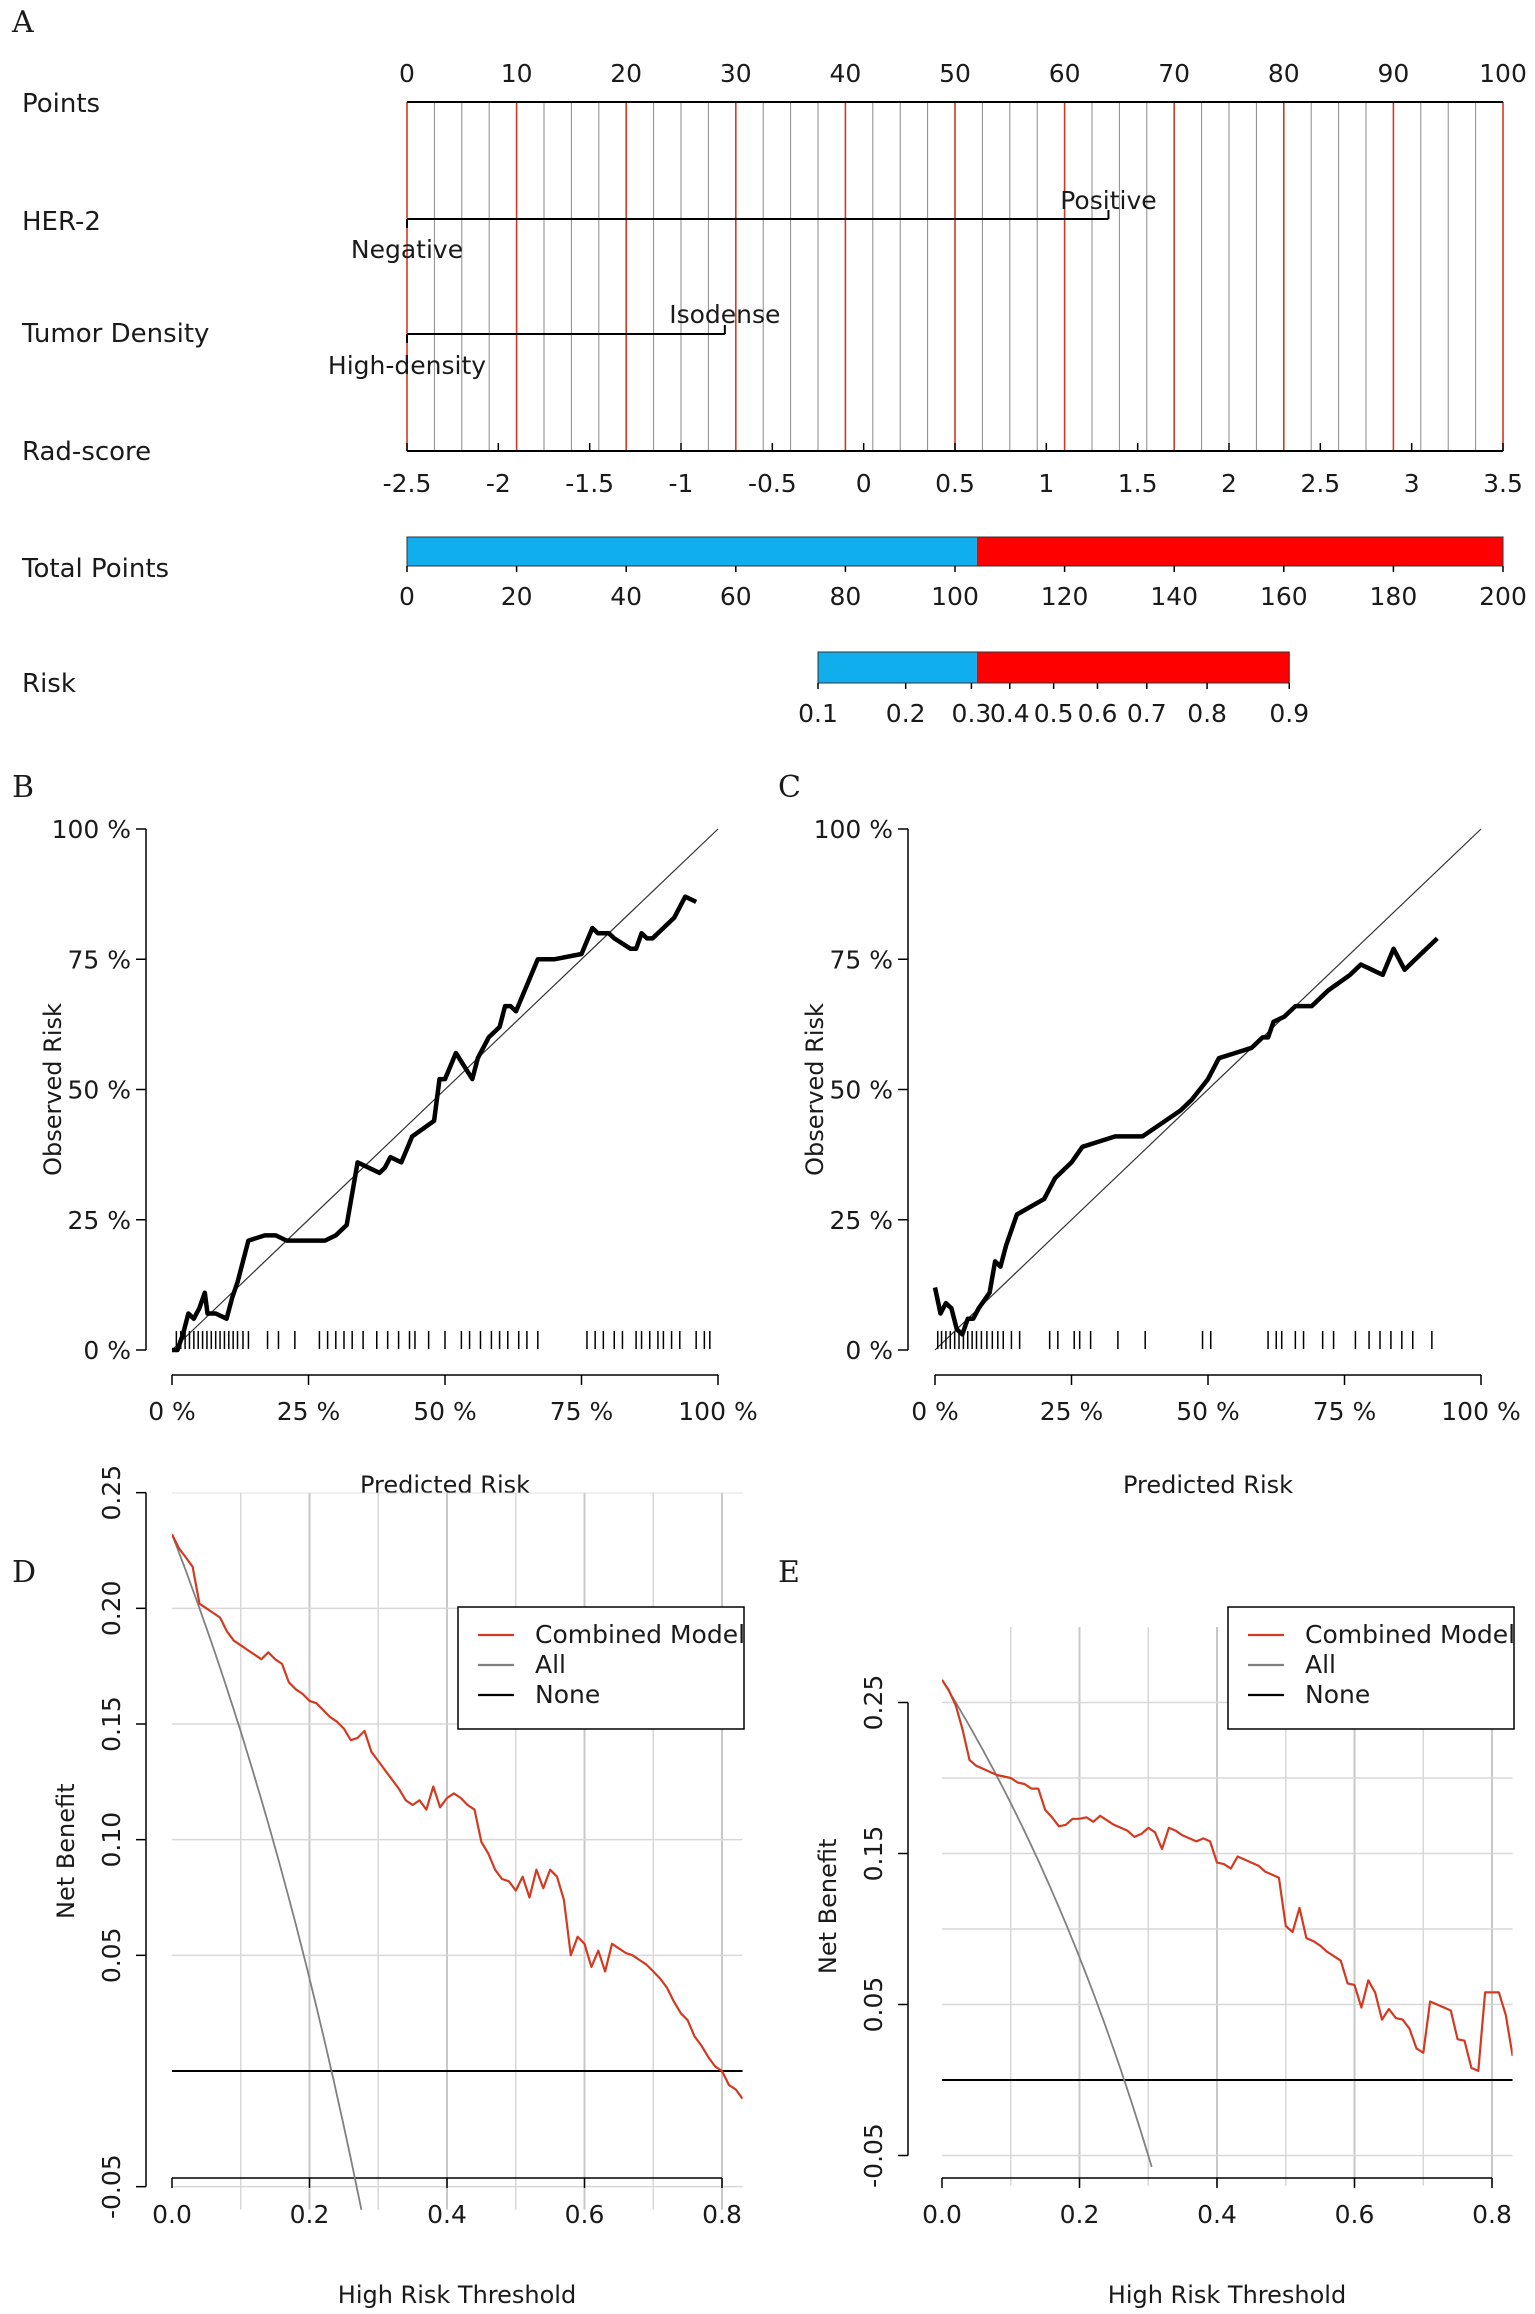  I want to click on x-tick-label: 75 %, so click(582, 1411).